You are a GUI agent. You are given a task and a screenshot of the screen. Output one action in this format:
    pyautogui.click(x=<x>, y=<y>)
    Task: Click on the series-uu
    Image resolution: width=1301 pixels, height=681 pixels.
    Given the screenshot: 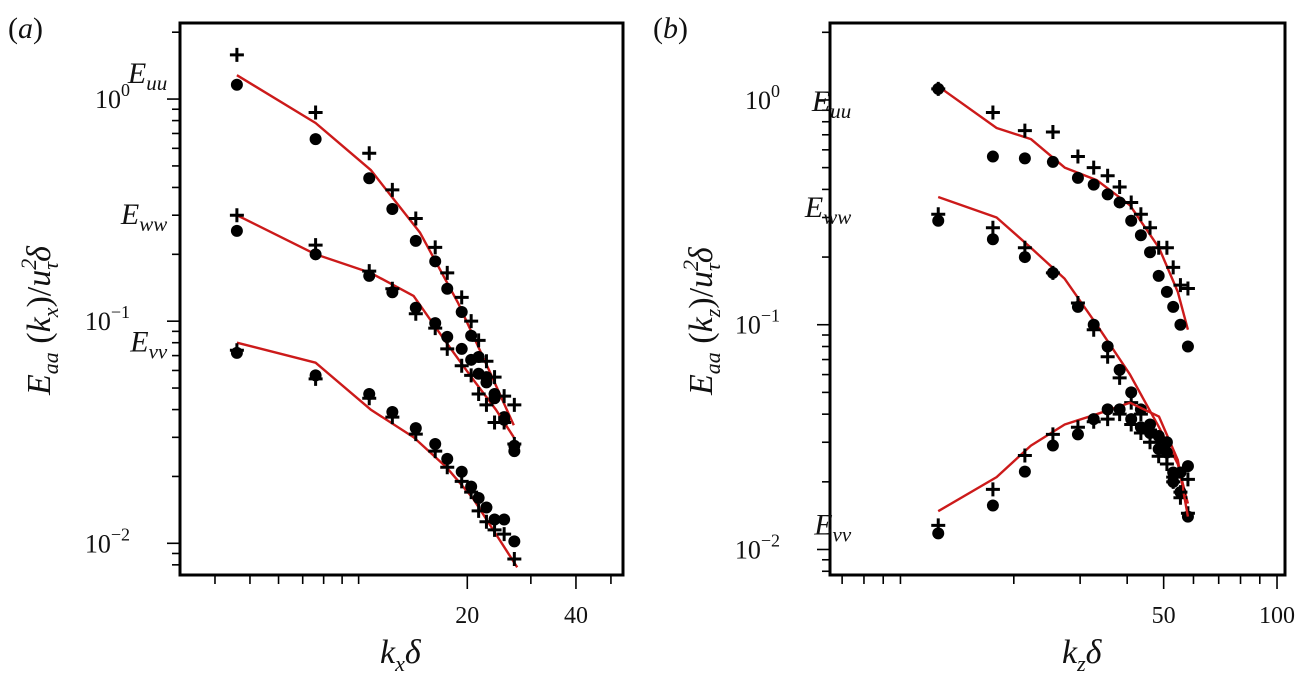 What is the action you would take?
    pyautogui.click(x=1063, y=217)
    